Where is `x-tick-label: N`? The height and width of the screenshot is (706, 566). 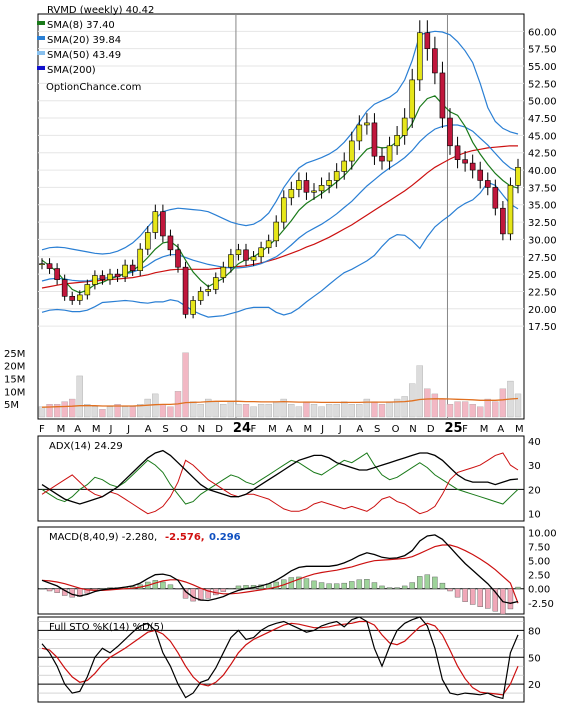 x-tick-label: N is located at coordinates (201, 429).